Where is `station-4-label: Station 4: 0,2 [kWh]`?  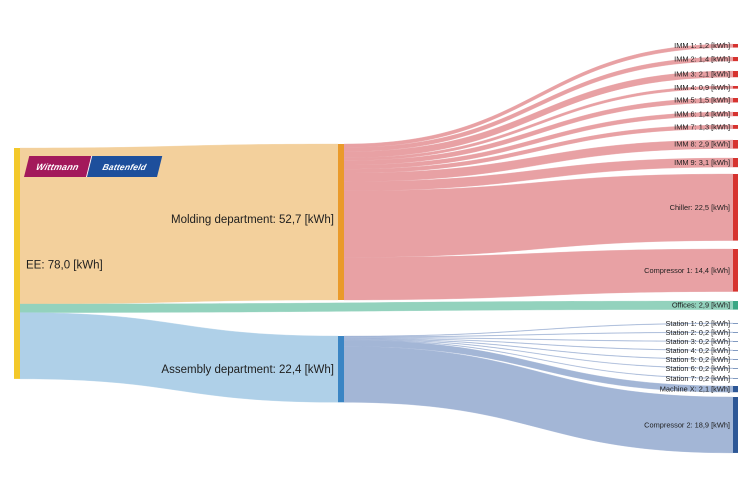 station-4-label: Station 4: 0,2 [kWh] is located at coordinates (698, 350).